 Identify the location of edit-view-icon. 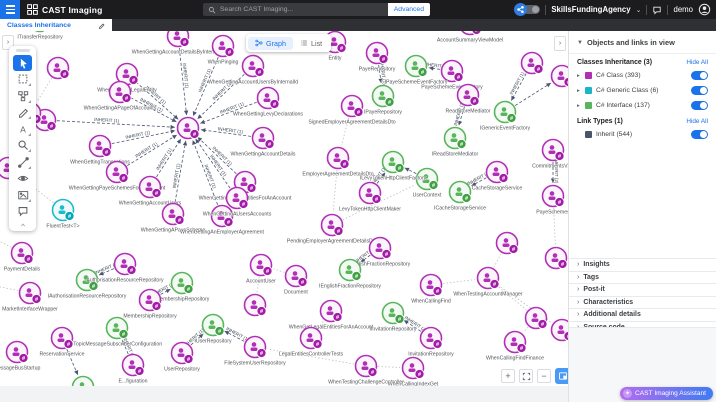
(101, 25).